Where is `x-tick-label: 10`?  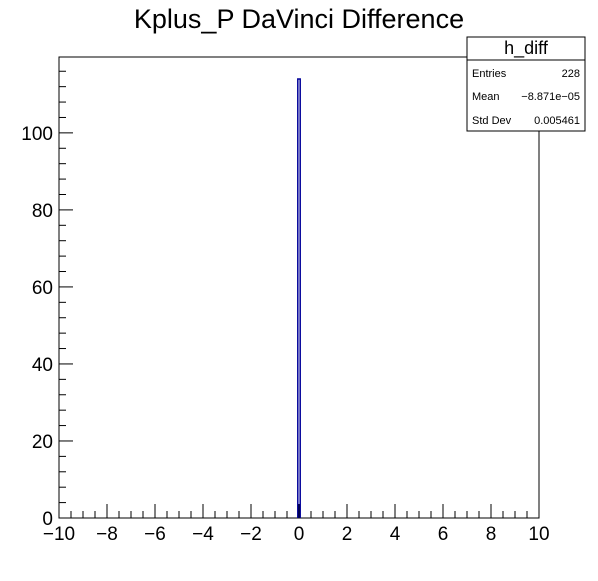 x-tick-label: 10 is located at coordinates (538, 534).